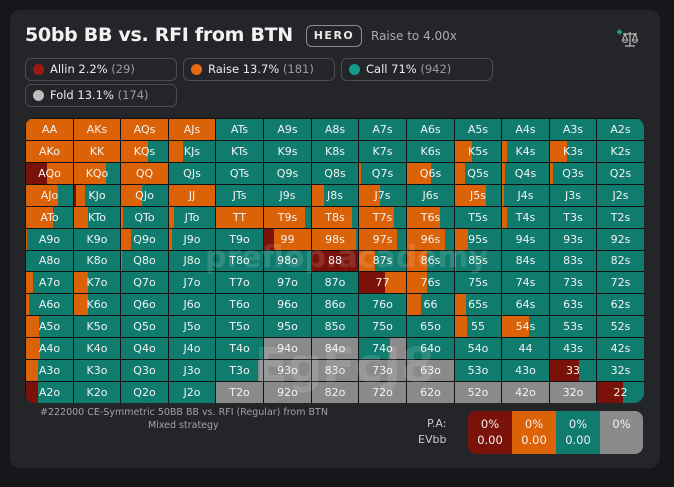 The width and height of the screenshot is (674, 487). I want to click on hand-cell: A7o, so click(49, 282).